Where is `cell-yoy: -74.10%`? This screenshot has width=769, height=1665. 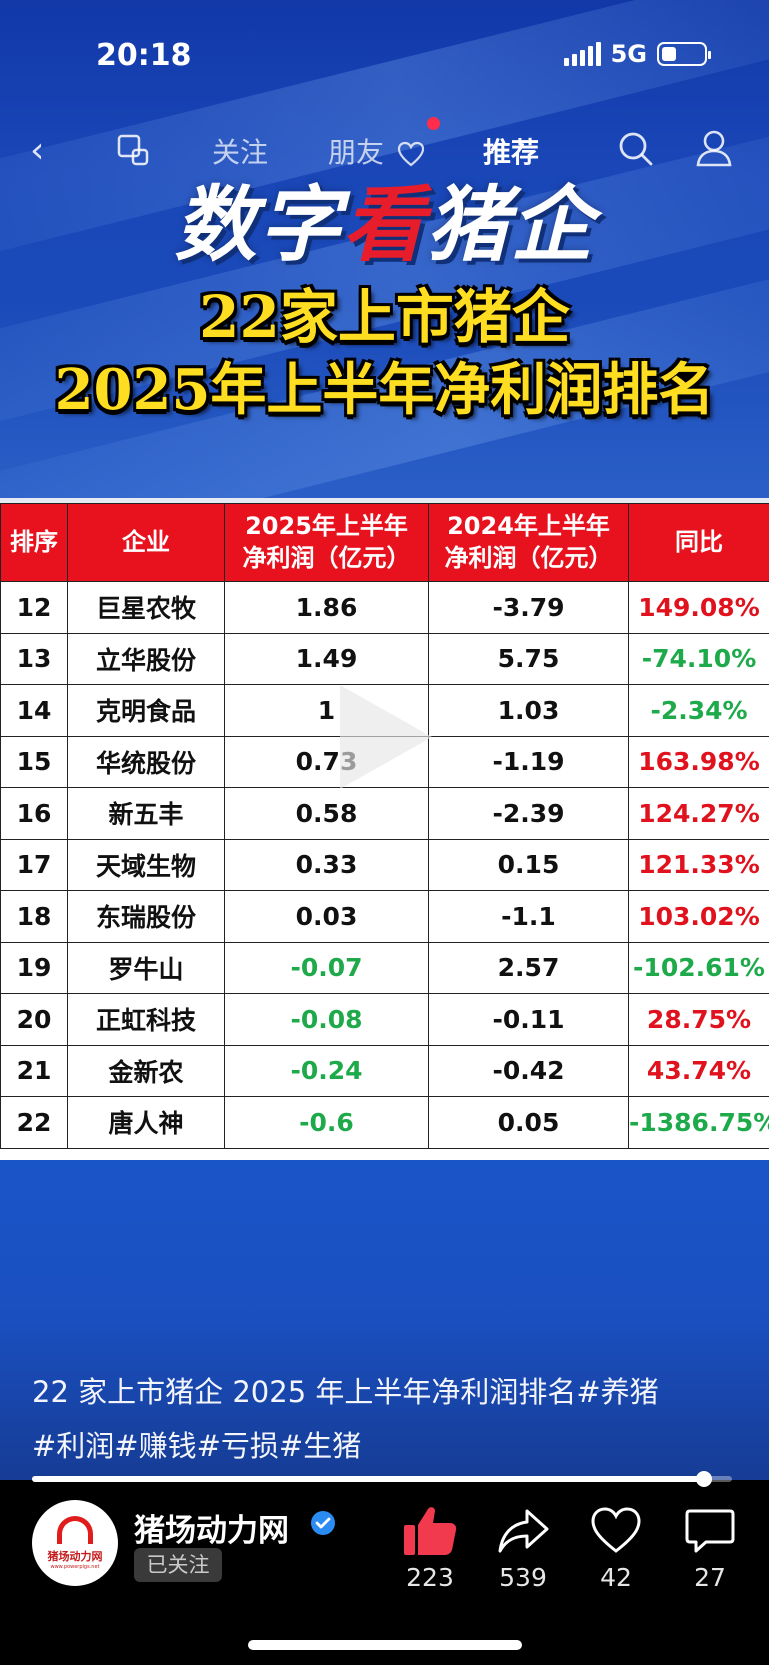 cell-yoy: -74.10% is located at coordinates (698, 658).